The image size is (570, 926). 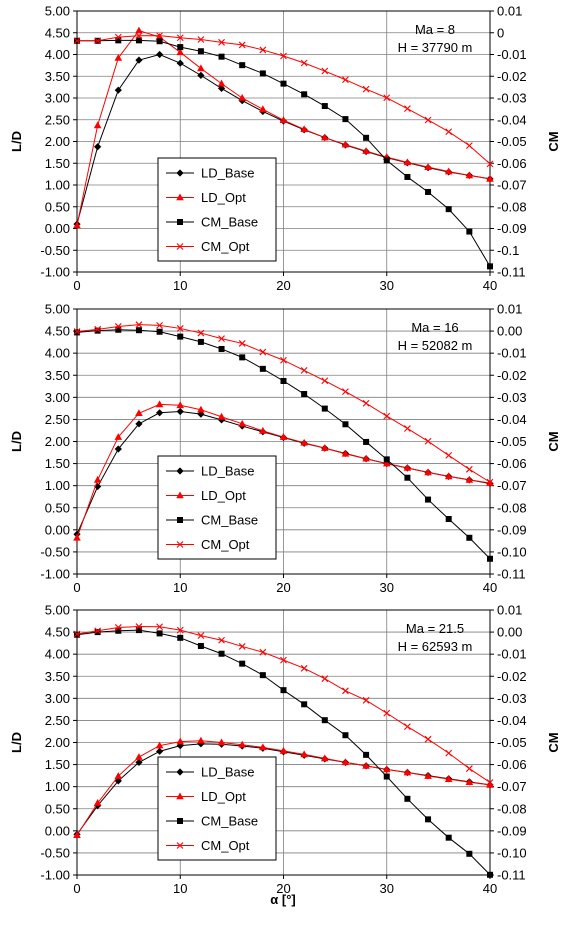 I want to click on y-tick-label: 2.50, so click(x=57, y=720).